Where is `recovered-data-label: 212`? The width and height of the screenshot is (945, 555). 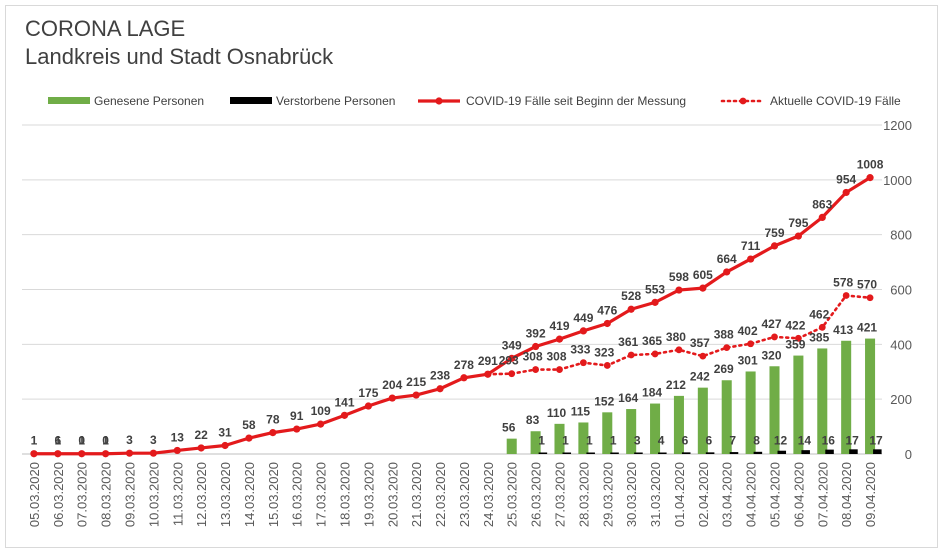 recovered-data-label: 212 is located at coordinates (676, 385).